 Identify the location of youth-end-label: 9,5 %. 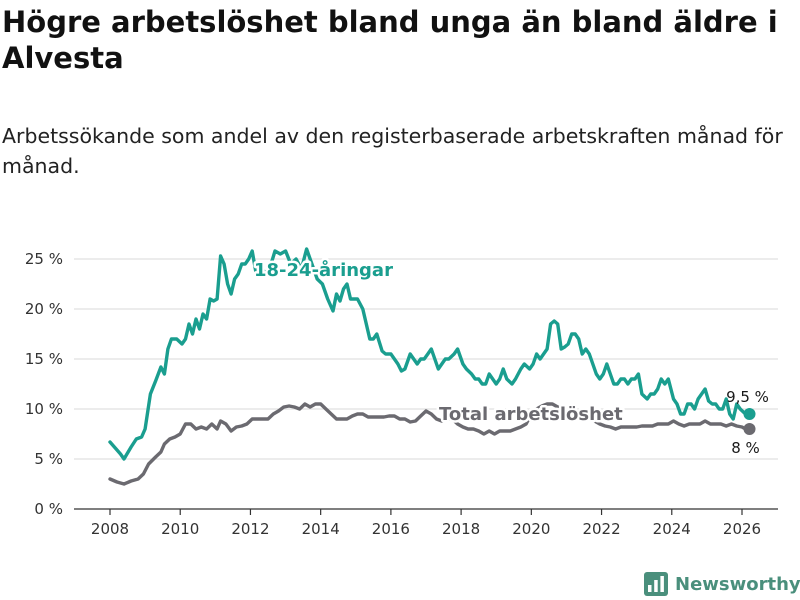
(747, 397).